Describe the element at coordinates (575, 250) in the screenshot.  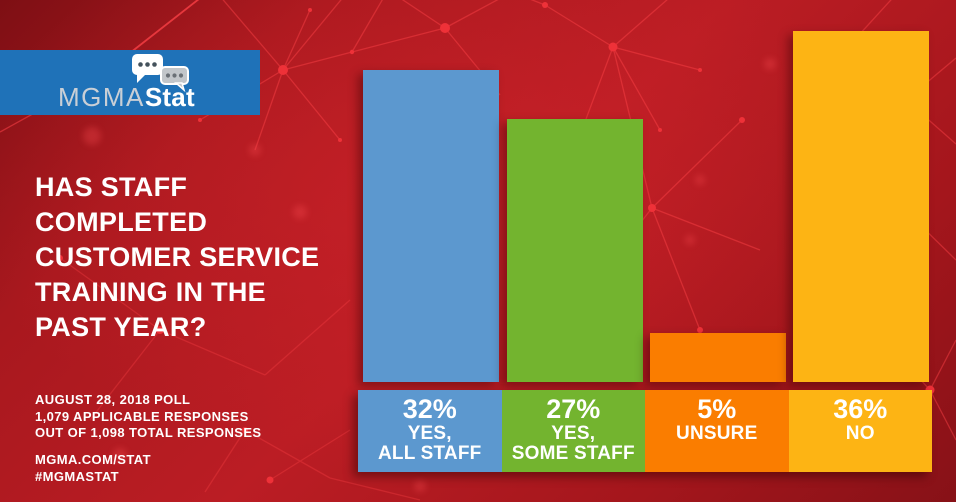
I see `bar-yes-some-staff` at that location.